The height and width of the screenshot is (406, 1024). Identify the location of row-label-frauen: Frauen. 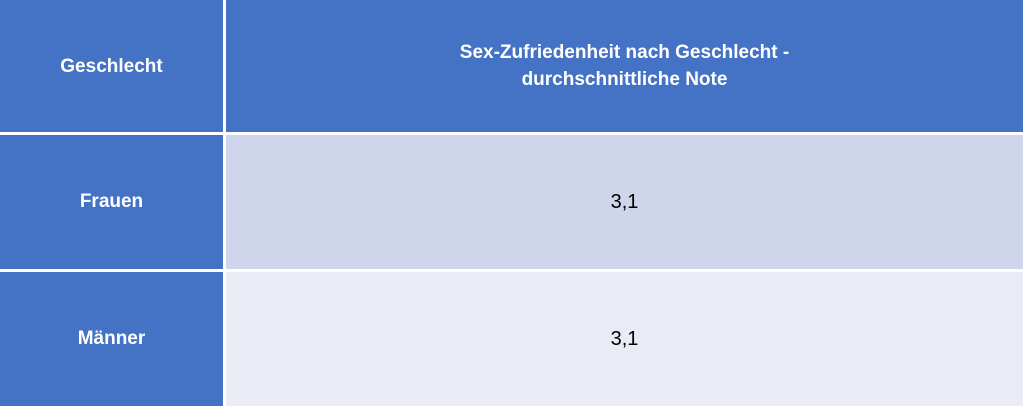
(111, 202).